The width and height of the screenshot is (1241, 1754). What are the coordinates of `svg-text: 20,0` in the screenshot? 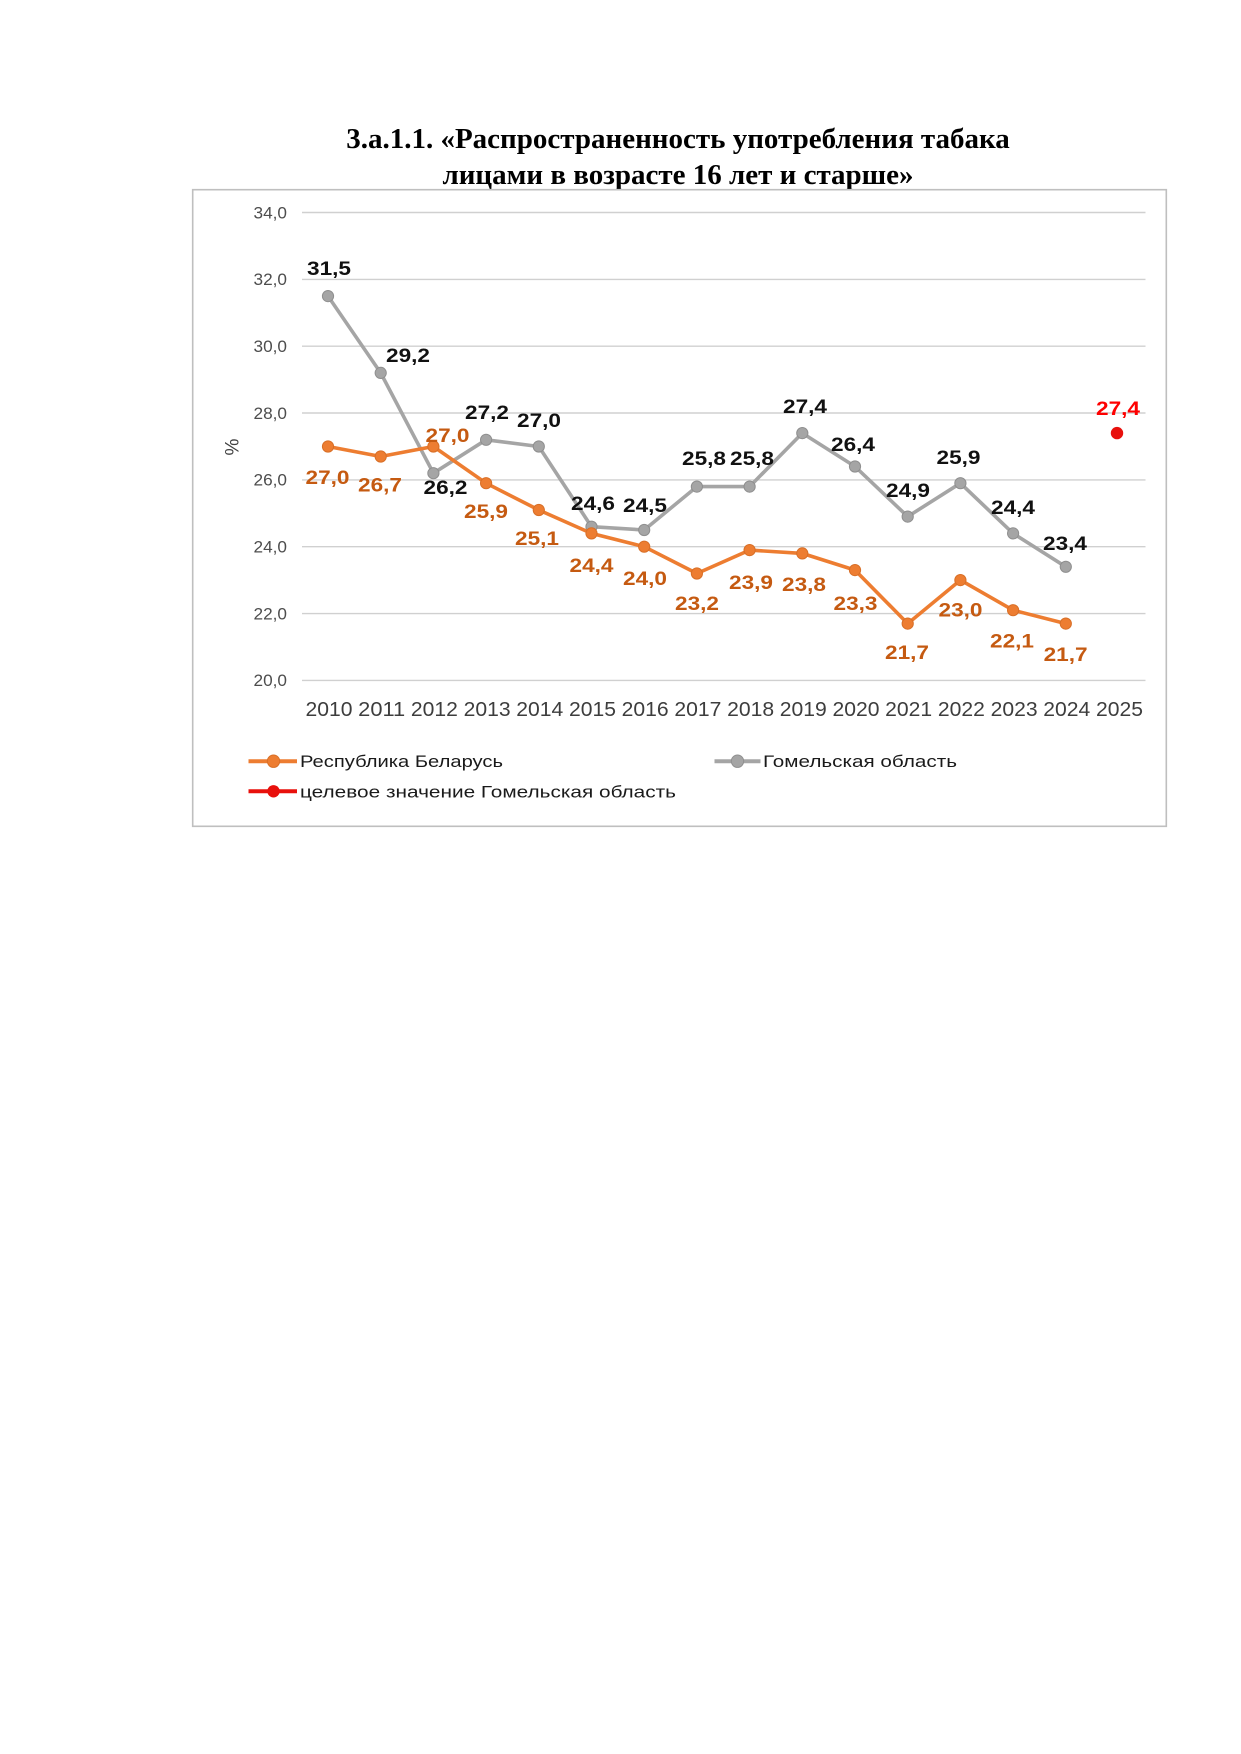 It's located at (271, 681).